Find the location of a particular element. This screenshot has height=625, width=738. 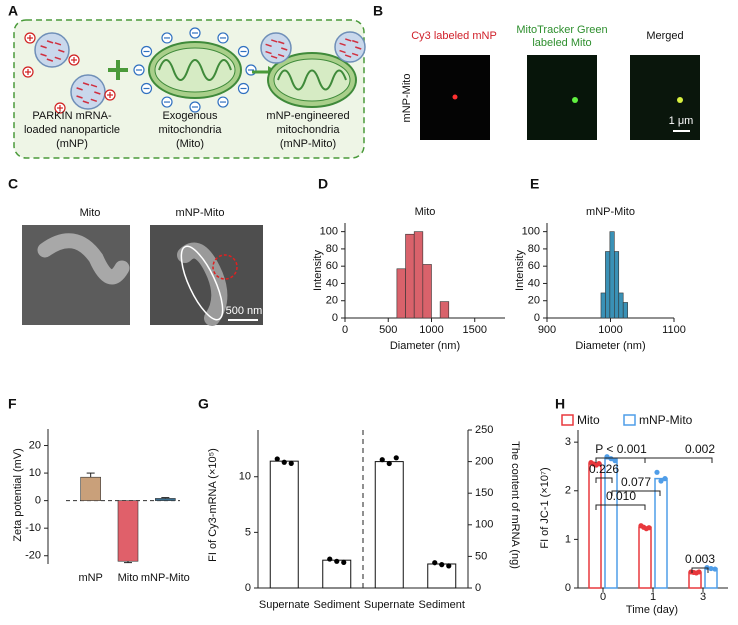

panel-label: B is located at coordinates (378, 11).